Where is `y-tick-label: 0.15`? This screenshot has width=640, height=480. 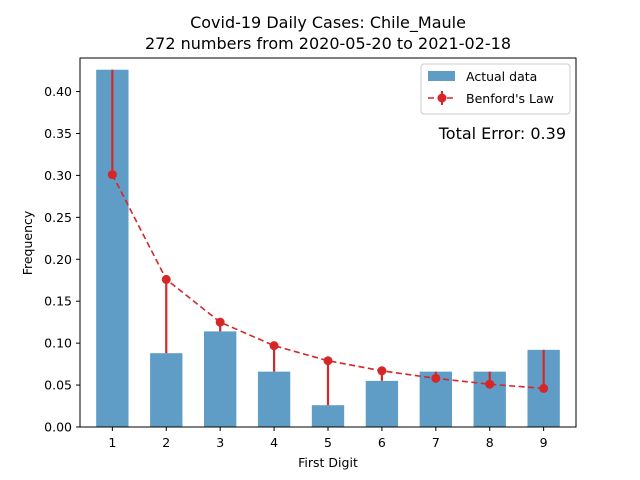 y-tick-label: 0.15 is located at coordinates (58, 301).